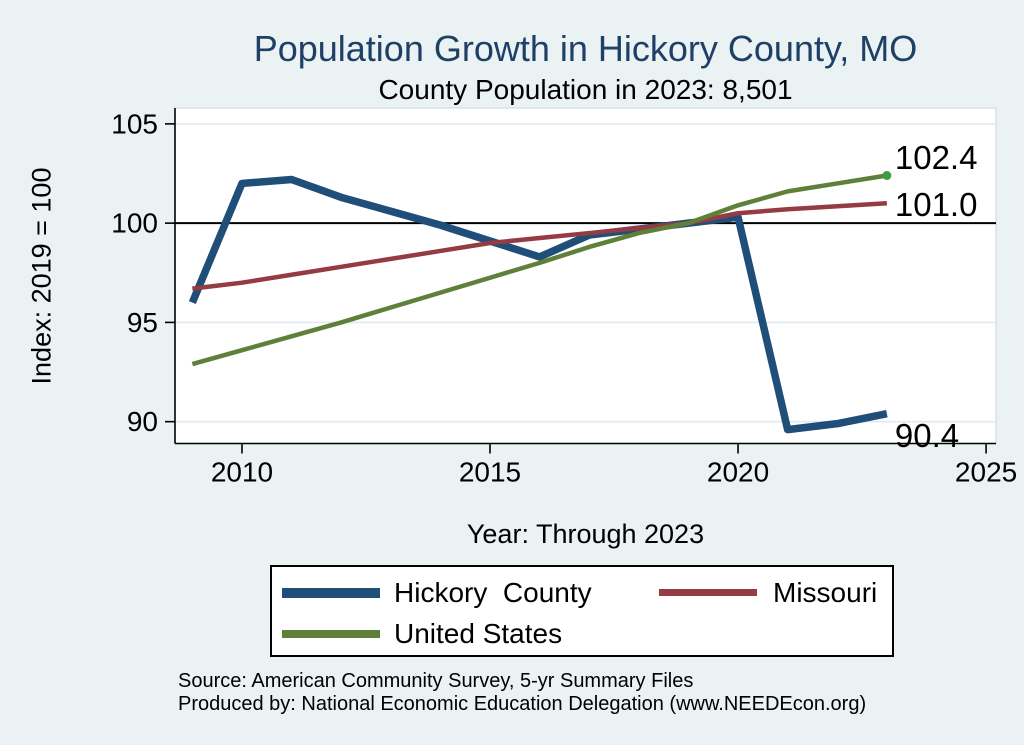 The image size is (1024, 745). I want to click on y-tick-label-95: 95, so click(142, 322).